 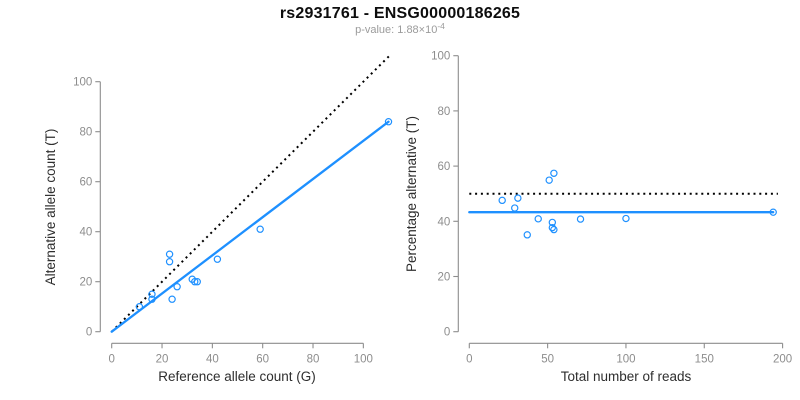 What do you see at coordinates (411, 194) in the screenshot?
I see `right-y-axis-title: Percentage alternative (T)` at bounding box center [411, 194].